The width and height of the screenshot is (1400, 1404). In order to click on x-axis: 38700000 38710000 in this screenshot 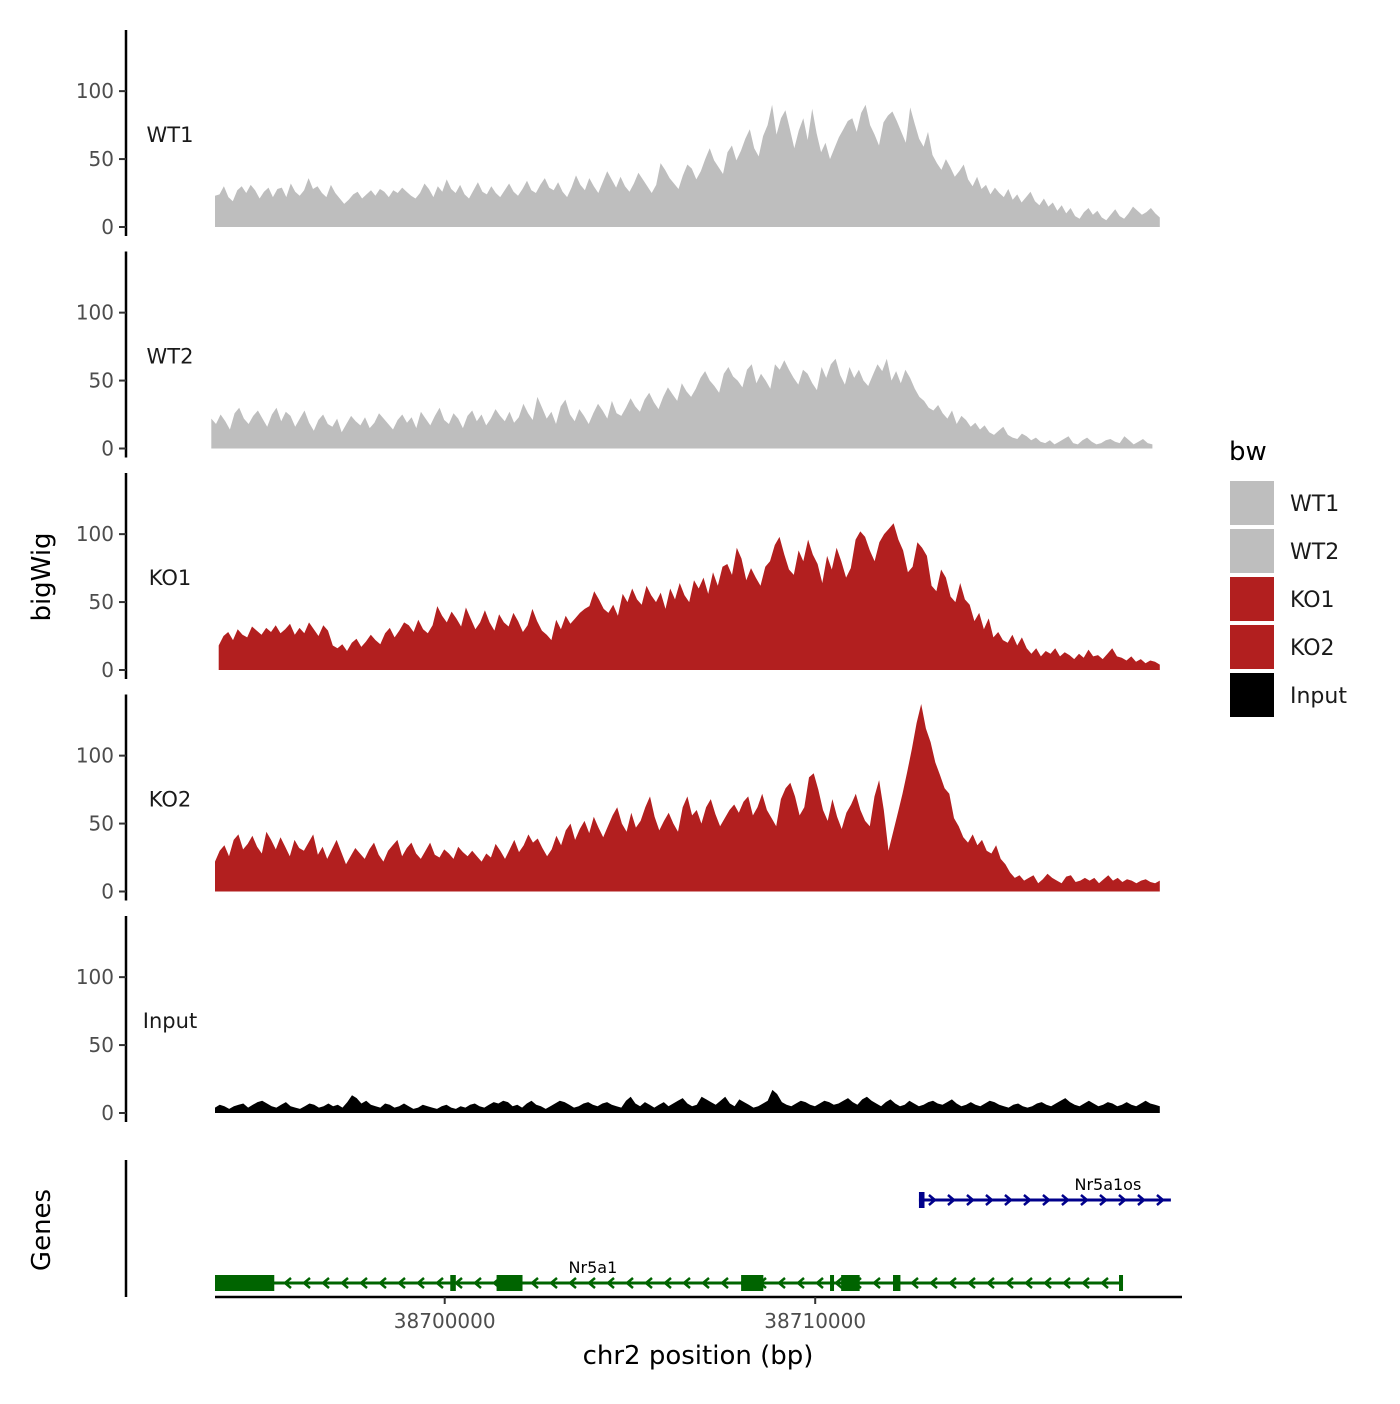, I will do `click(698, 1314)`.